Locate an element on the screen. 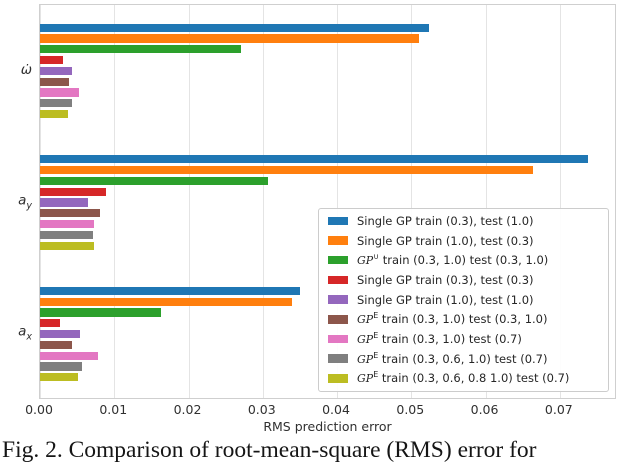 This screenshot has height=462, width=640. x-tick-label: 0.01 is located at coordinates (113, 409).